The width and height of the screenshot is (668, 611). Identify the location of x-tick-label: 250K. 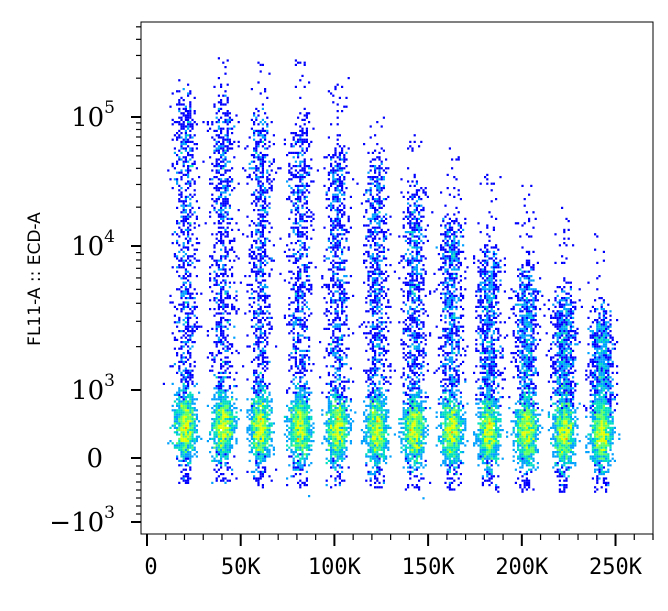
(616, 567).